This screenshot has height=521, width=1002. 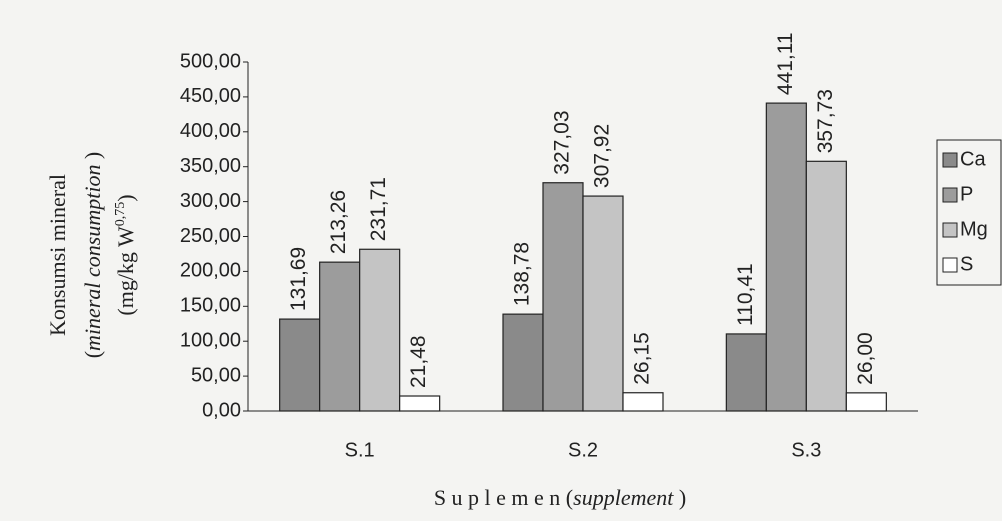 What do you see at coordinates (418, 361) in the screenshot?
I see `value-label: 21,48` at bounding box center [418, 361].